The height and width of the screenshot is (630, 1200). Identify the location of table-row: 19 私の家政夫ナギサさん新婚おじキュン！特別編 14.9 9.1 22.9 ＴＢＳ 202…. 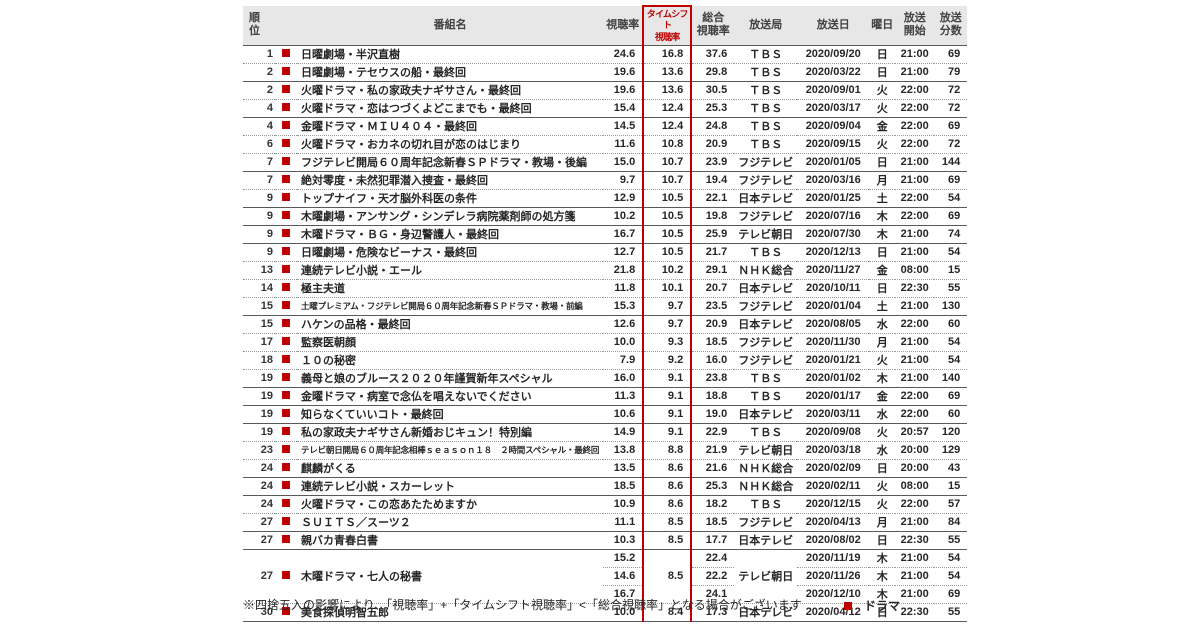
(605, 432).